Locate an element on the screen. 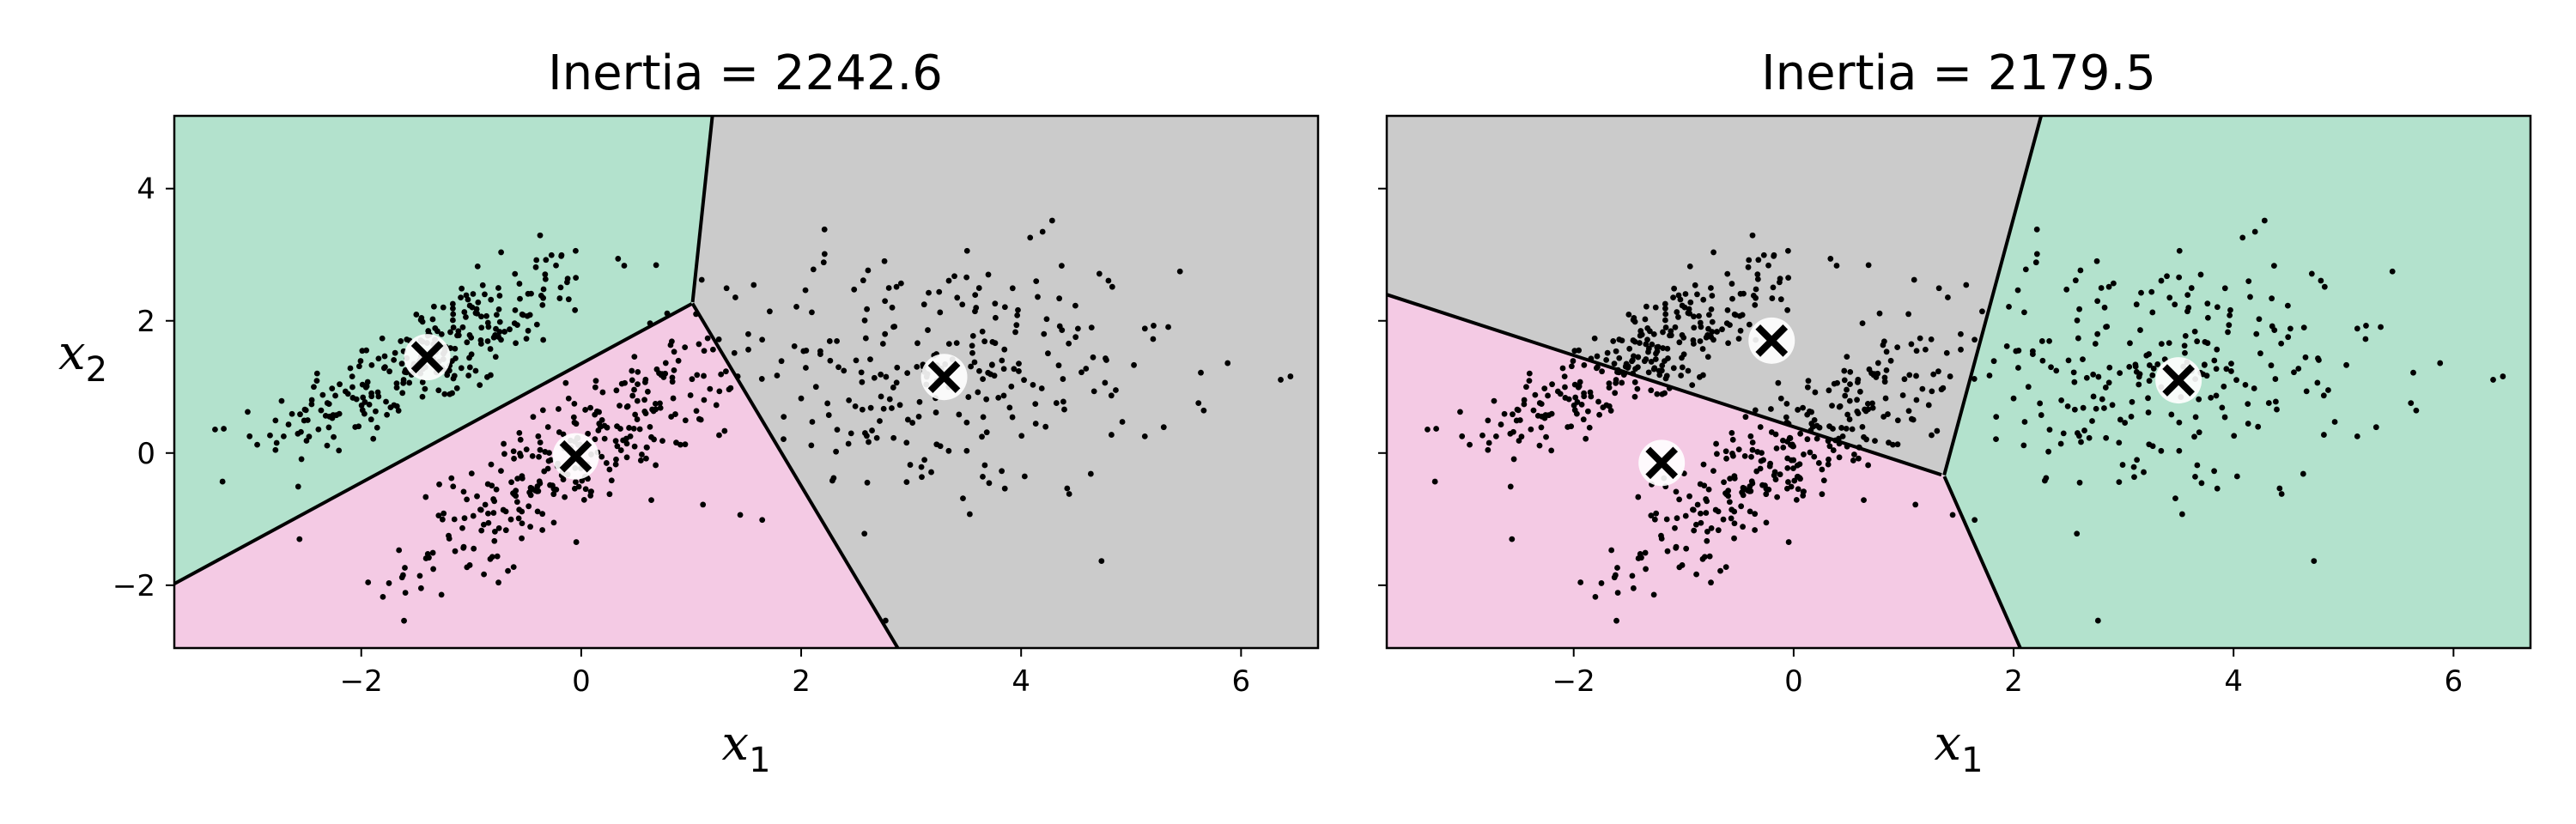  x-tick-label: 0 is located at coordinates (581, 681).